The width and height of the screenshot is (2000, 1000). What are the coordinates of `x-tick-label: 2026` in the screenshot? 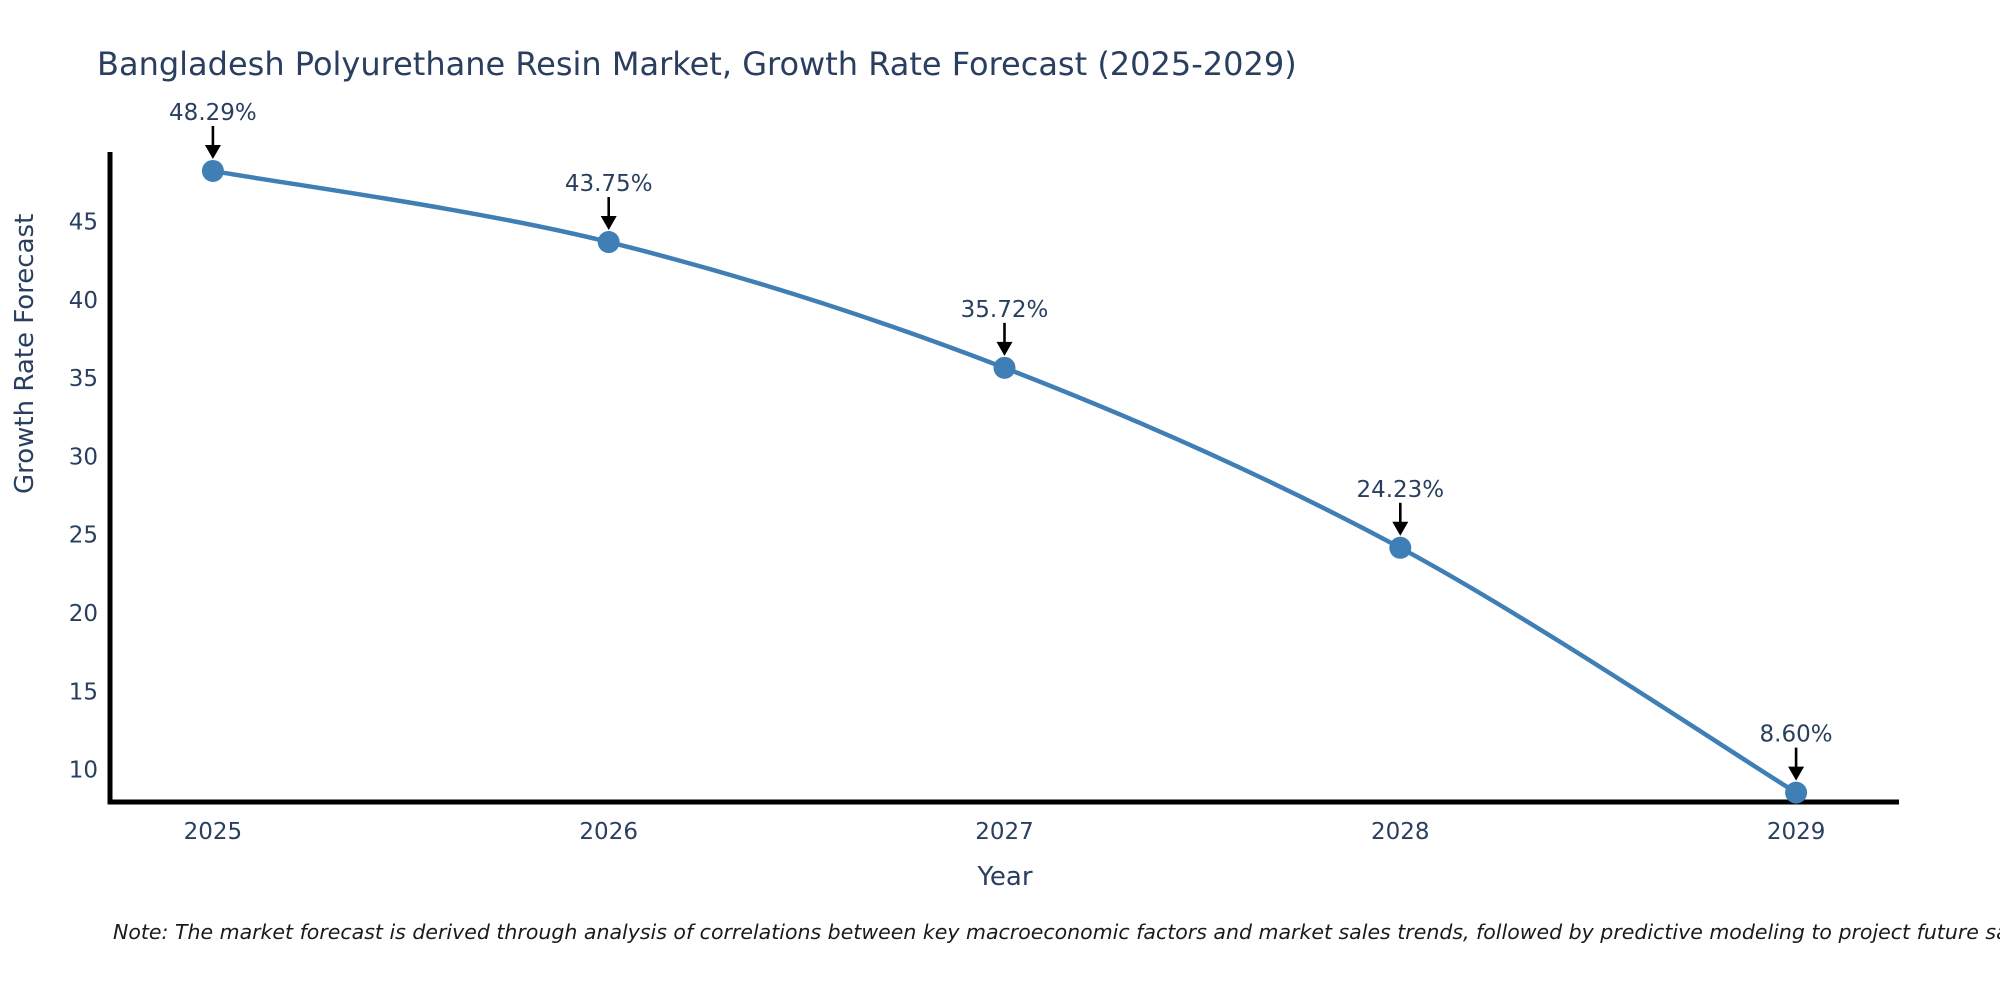 It's located at (608, 832).